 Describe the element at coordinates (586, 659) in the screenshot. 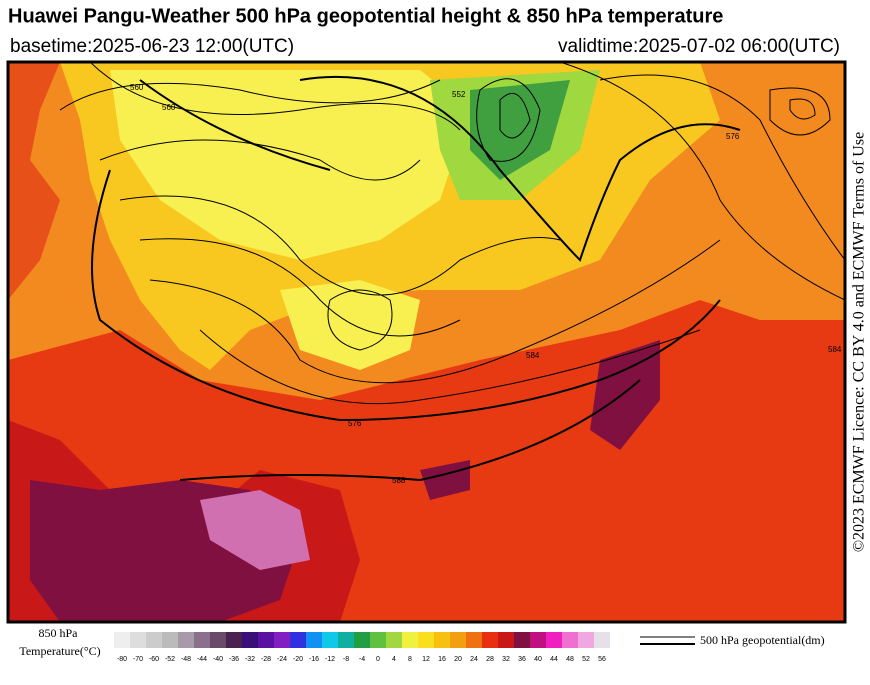

I see `colorbar-tick-label: 52` at that location.